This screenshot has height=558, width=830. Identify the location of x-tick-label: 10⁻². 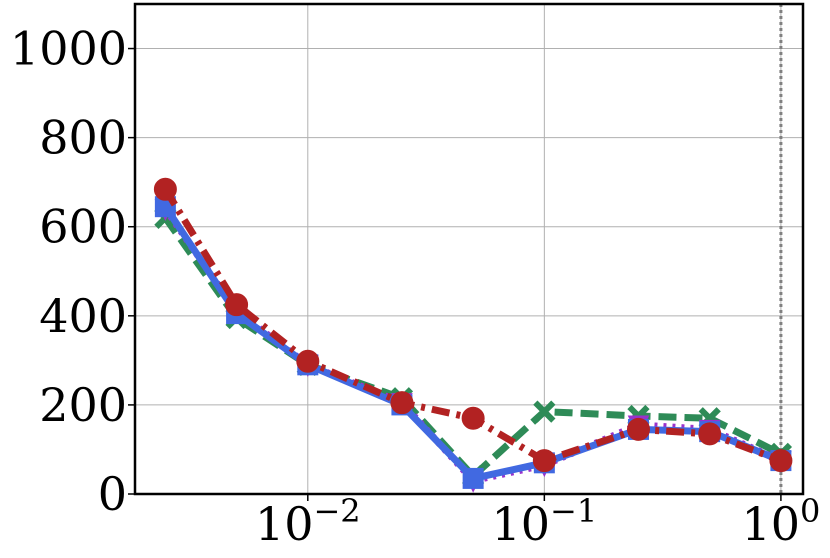
(308, 521).